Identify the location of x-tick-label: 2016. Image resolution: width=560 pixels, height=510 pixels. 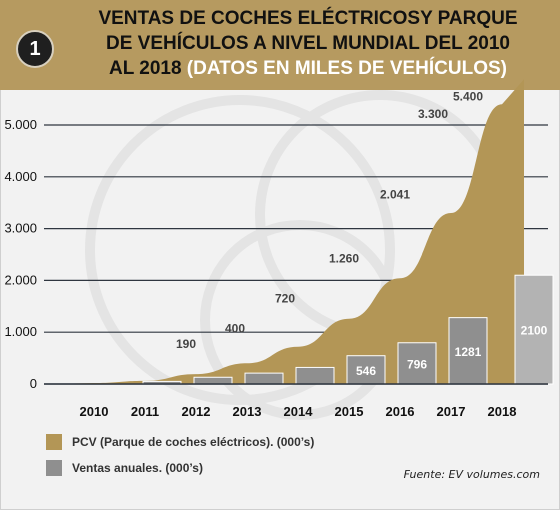
(400, 411).